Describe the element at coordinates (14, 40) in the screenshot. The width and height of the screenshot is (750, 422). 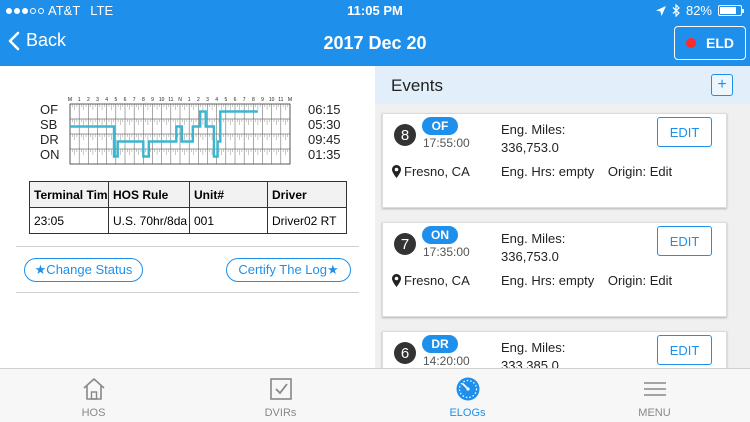
I see `chevron-left-icon` at that location.